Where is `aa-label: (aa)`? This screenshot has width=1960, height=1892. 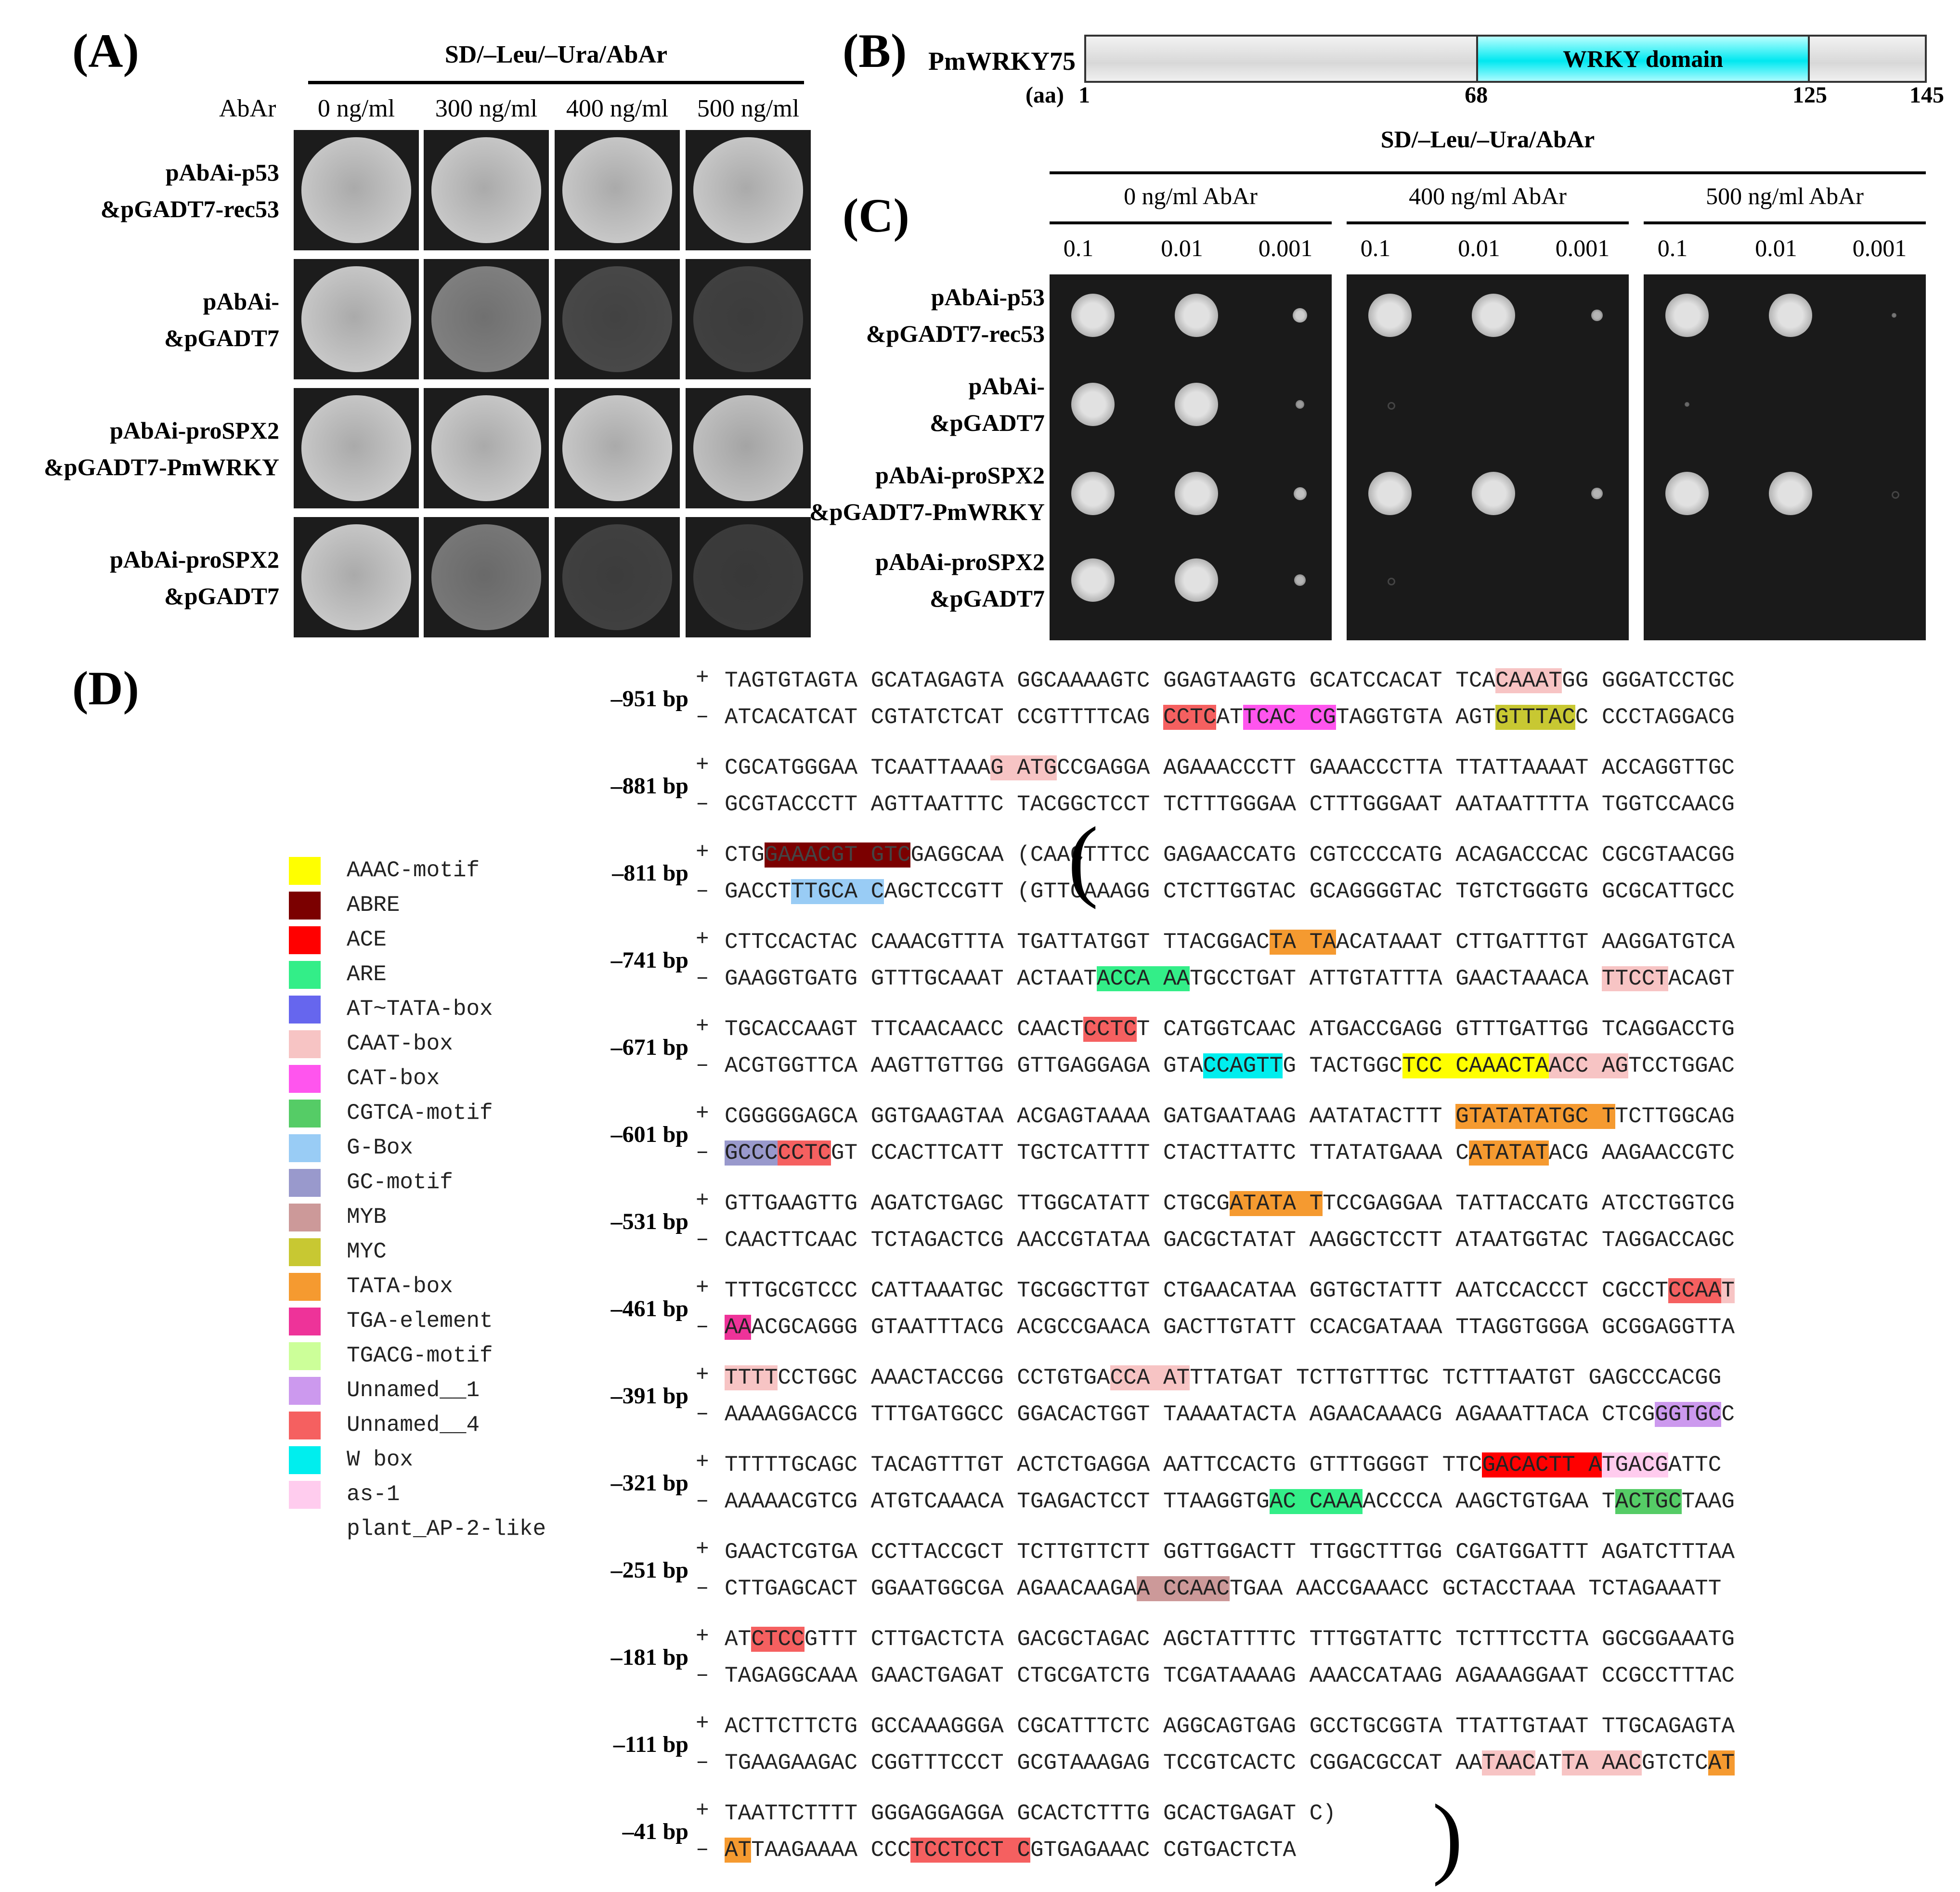
aa-label: (aa) is located at coordinates (1044, 95).